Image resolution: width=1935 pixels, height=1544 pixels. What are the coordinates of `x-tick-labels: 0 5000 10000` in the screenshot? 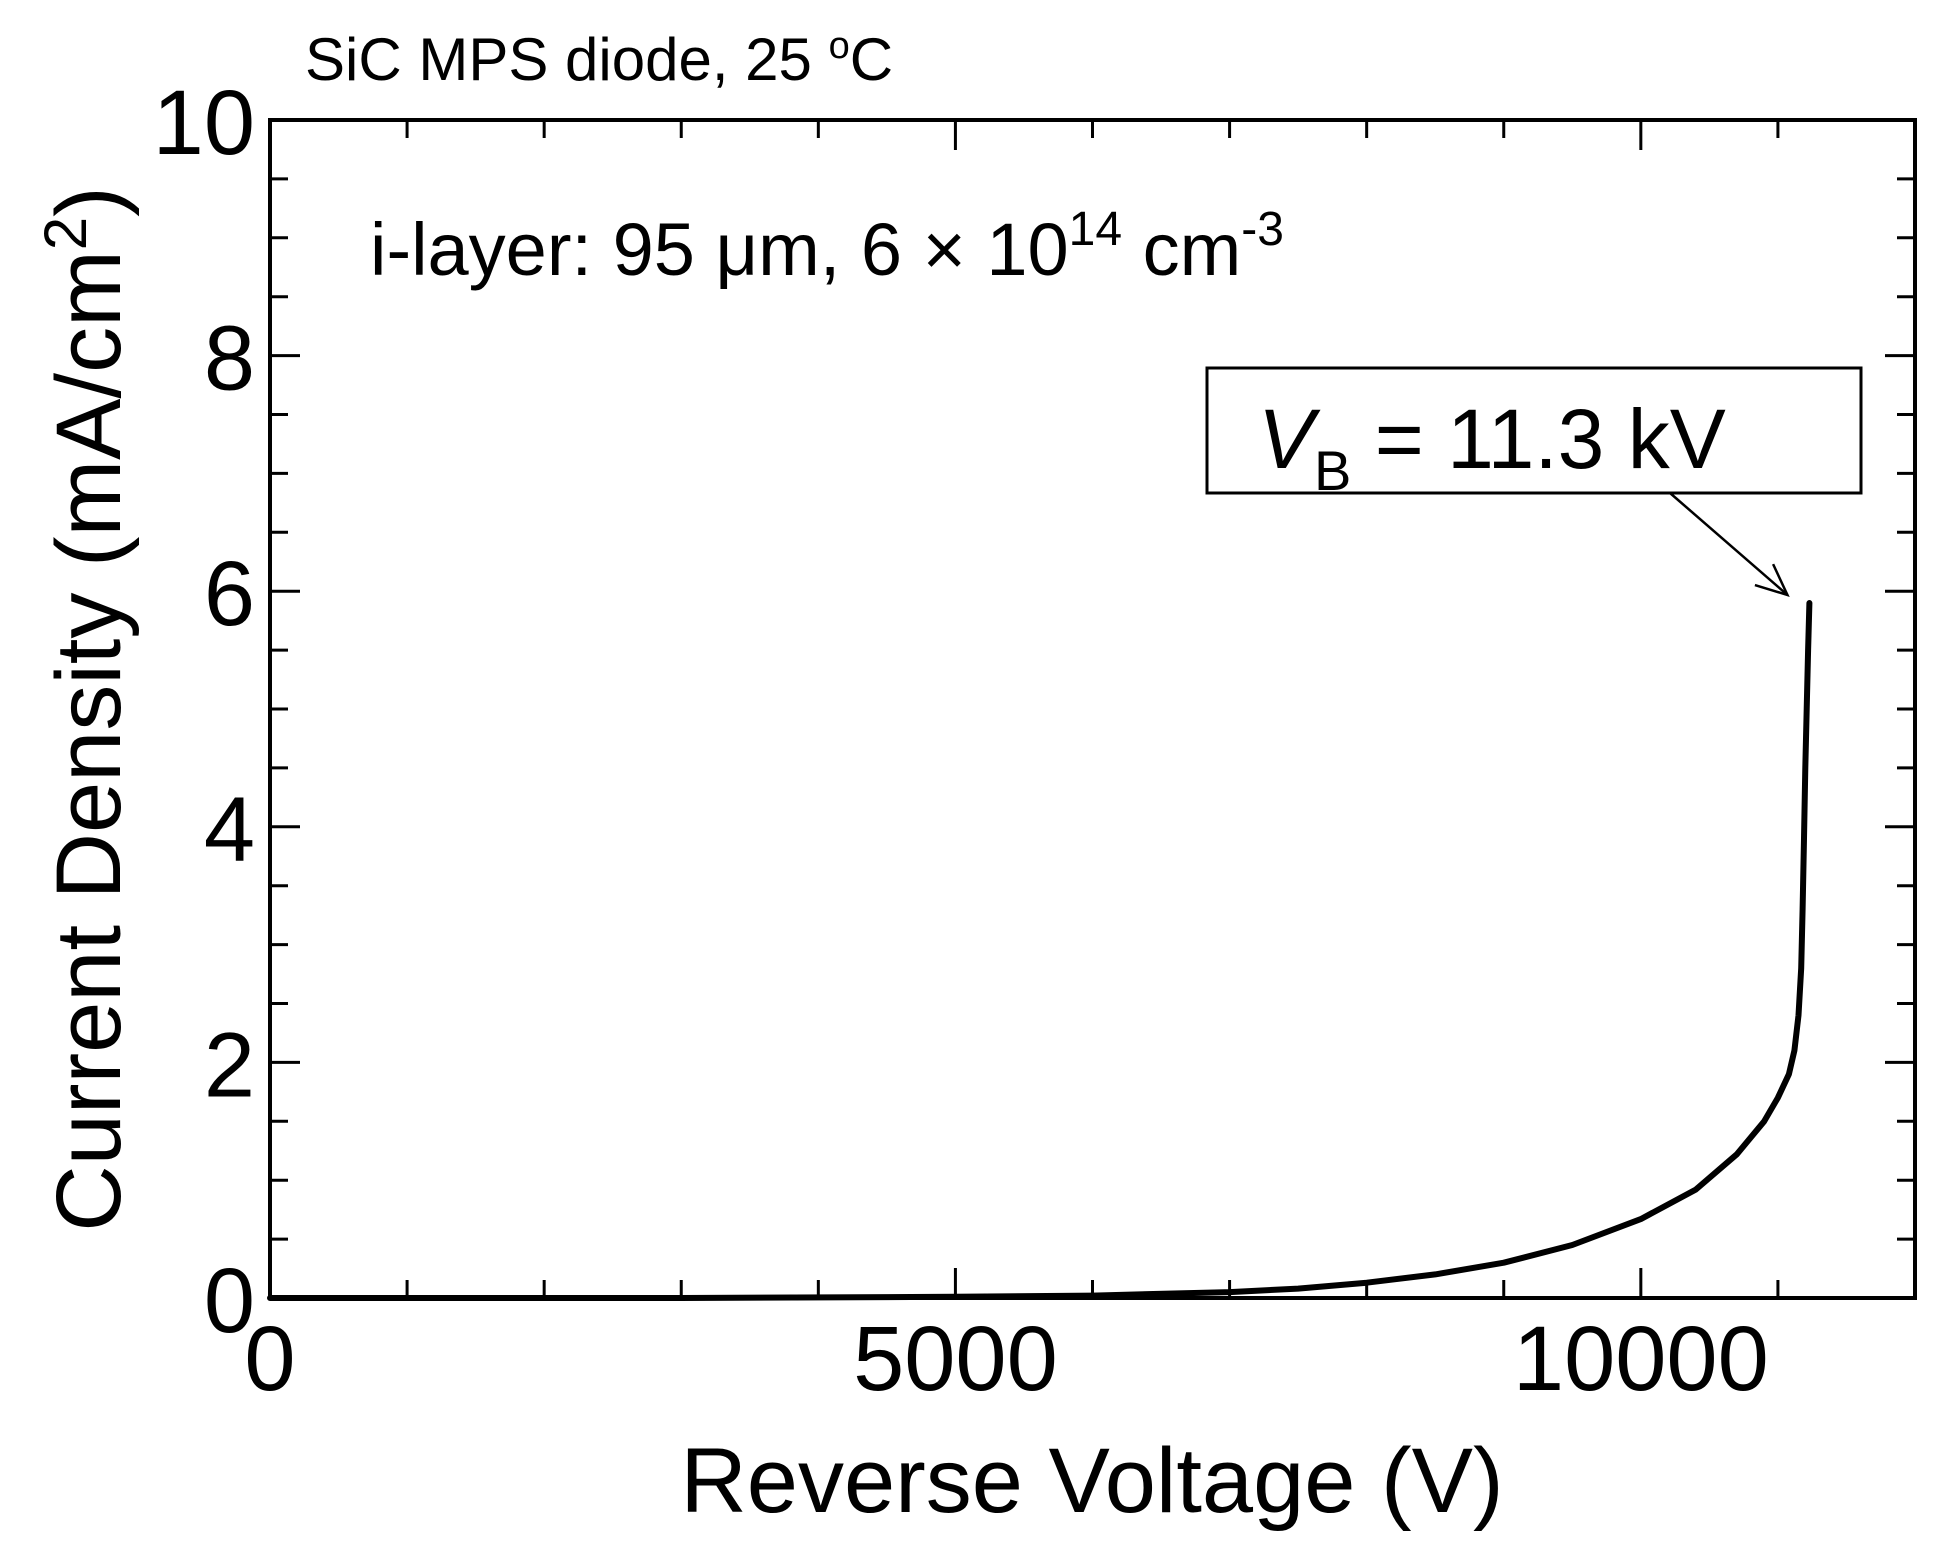 It's located at (1006, 1359).